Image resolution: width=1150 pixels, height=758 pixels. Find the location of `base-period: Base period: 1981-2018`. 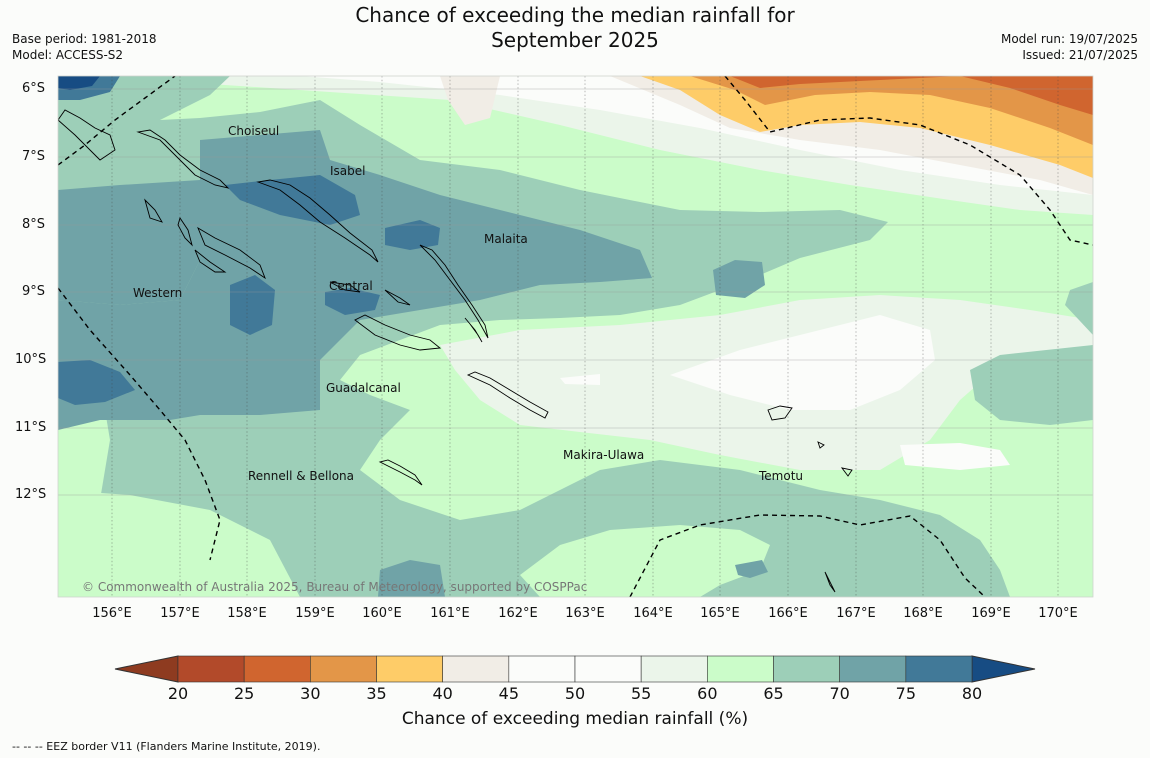

base-period: Base period: 1981-2018 is located at coordinates (84, 39).